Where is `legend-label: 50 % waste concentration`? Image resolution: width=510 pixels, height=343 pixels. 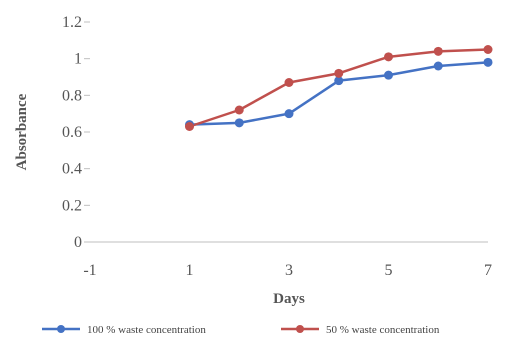 legend-label: 50 % waste concentration is located at coordinates (383, 330).